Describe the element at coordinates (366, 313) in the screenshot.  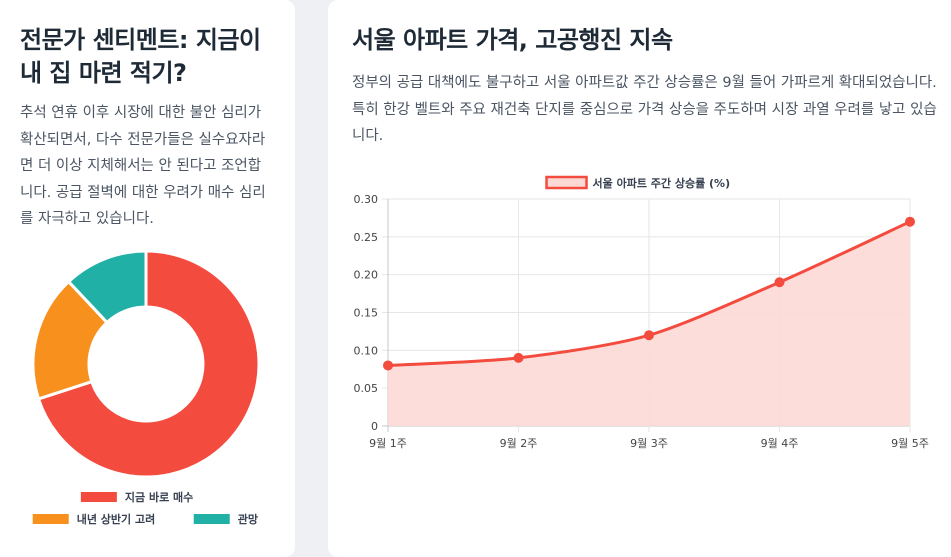
I see `y-tick-label: 0.15` at that location.